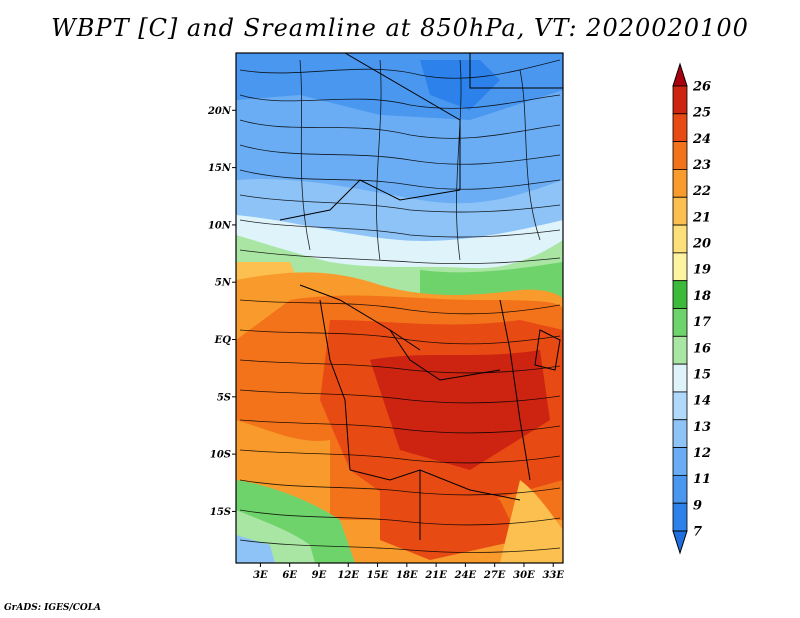 The height and width of the screenshot is (618, 800). What do you see at coordinates (465, 575) in the screenshot?
I see `lon-tick-label: 24E` at bounding box center [465, 575].